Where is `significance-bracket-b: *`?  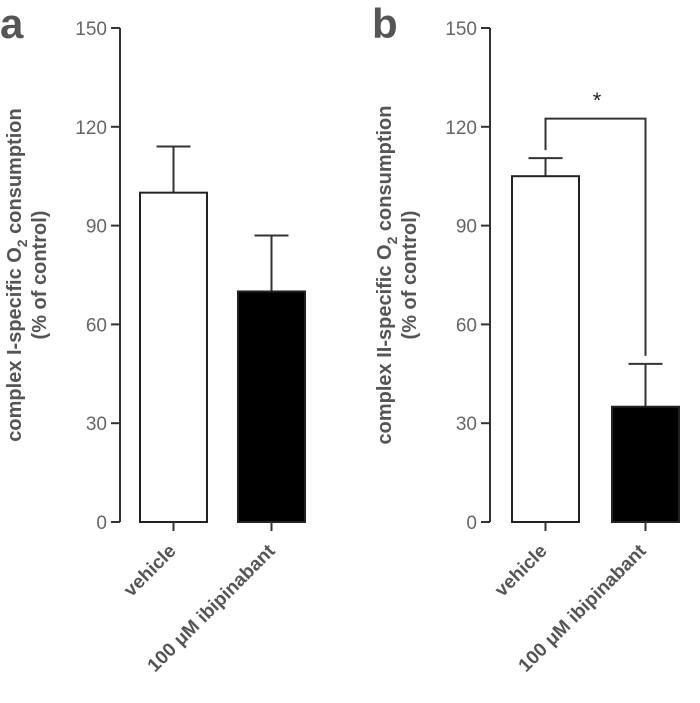
significance-bracket-b: * is located at coordinates (595, 222).